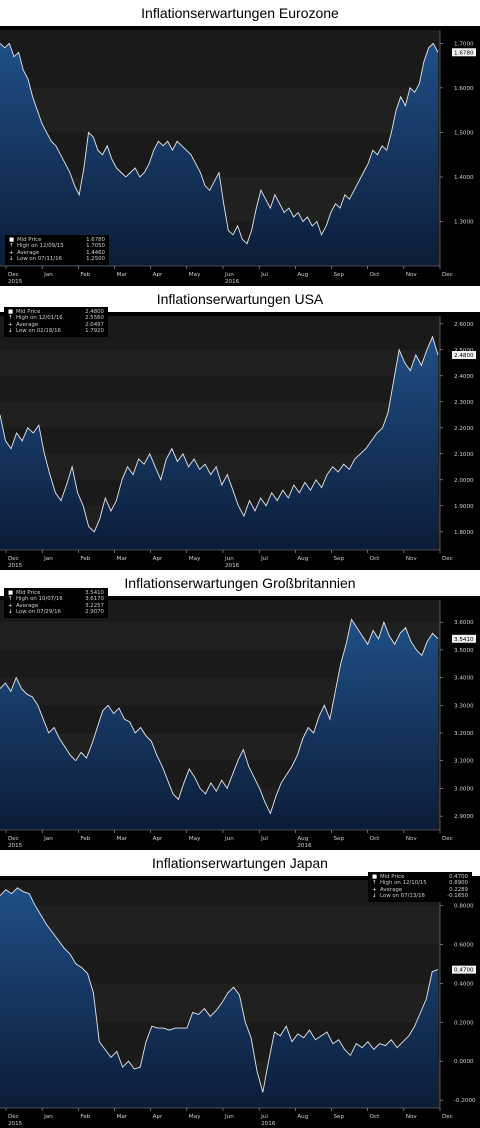 The image size is (480, 1128). Describe the element at coordinates (464, 817) in the screenshot. I see `y-tick-label: 2.9000` at that location.